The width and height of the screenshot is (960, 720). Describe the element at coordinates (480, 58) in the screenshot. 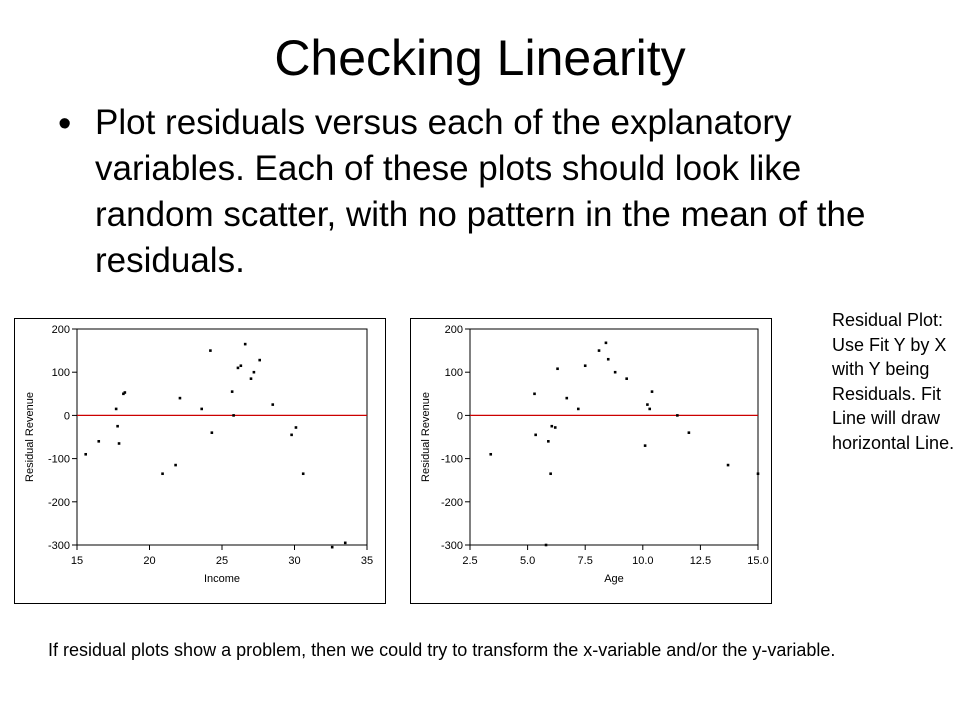

I see `slide-title: Checking Linearity` at that location.